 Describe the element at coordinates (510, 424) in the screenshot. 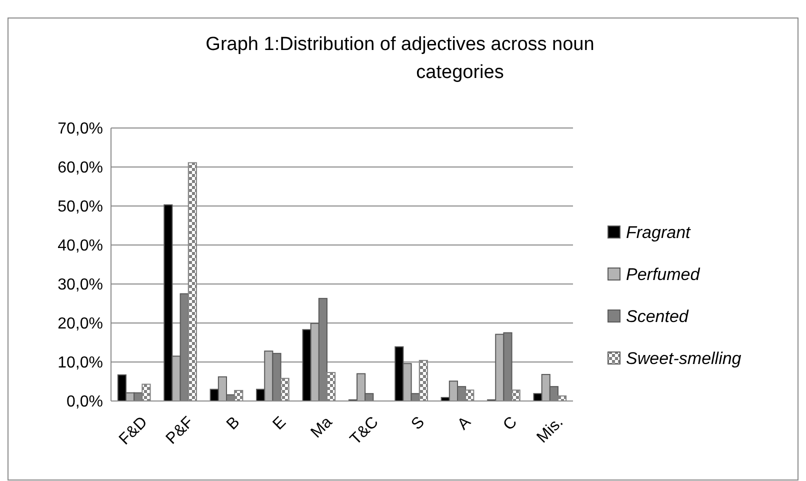

I see `x-tick-label: C` at that location.